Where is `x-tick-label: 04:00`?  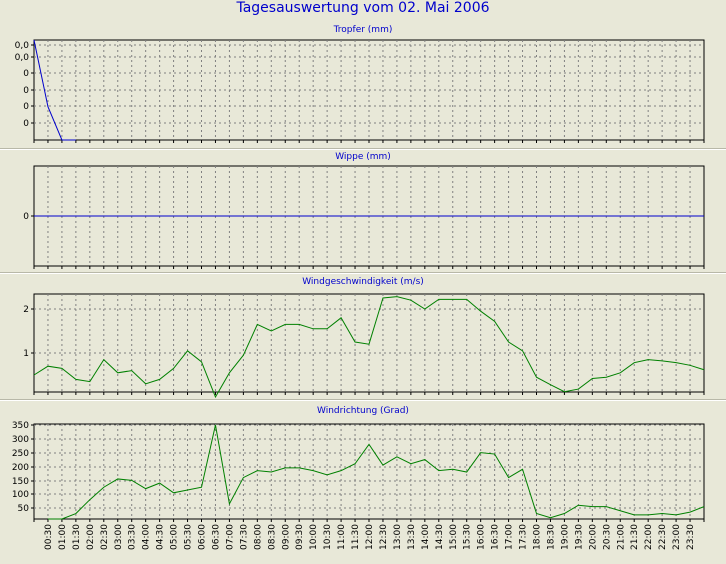
x-tick-label: 04:00 is located at coordinates (147, 537).